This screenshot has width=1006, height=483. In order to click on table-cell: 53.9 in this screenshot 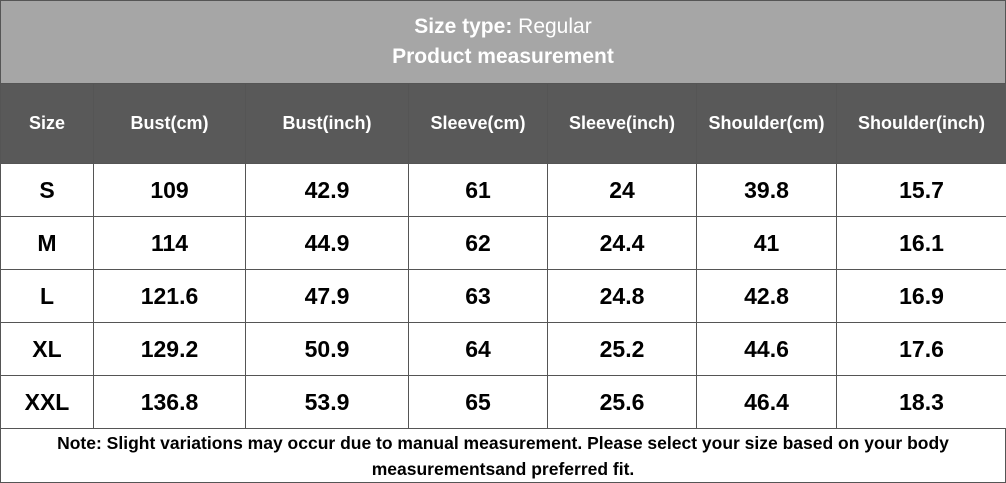, I will do `click(327, 402)`.